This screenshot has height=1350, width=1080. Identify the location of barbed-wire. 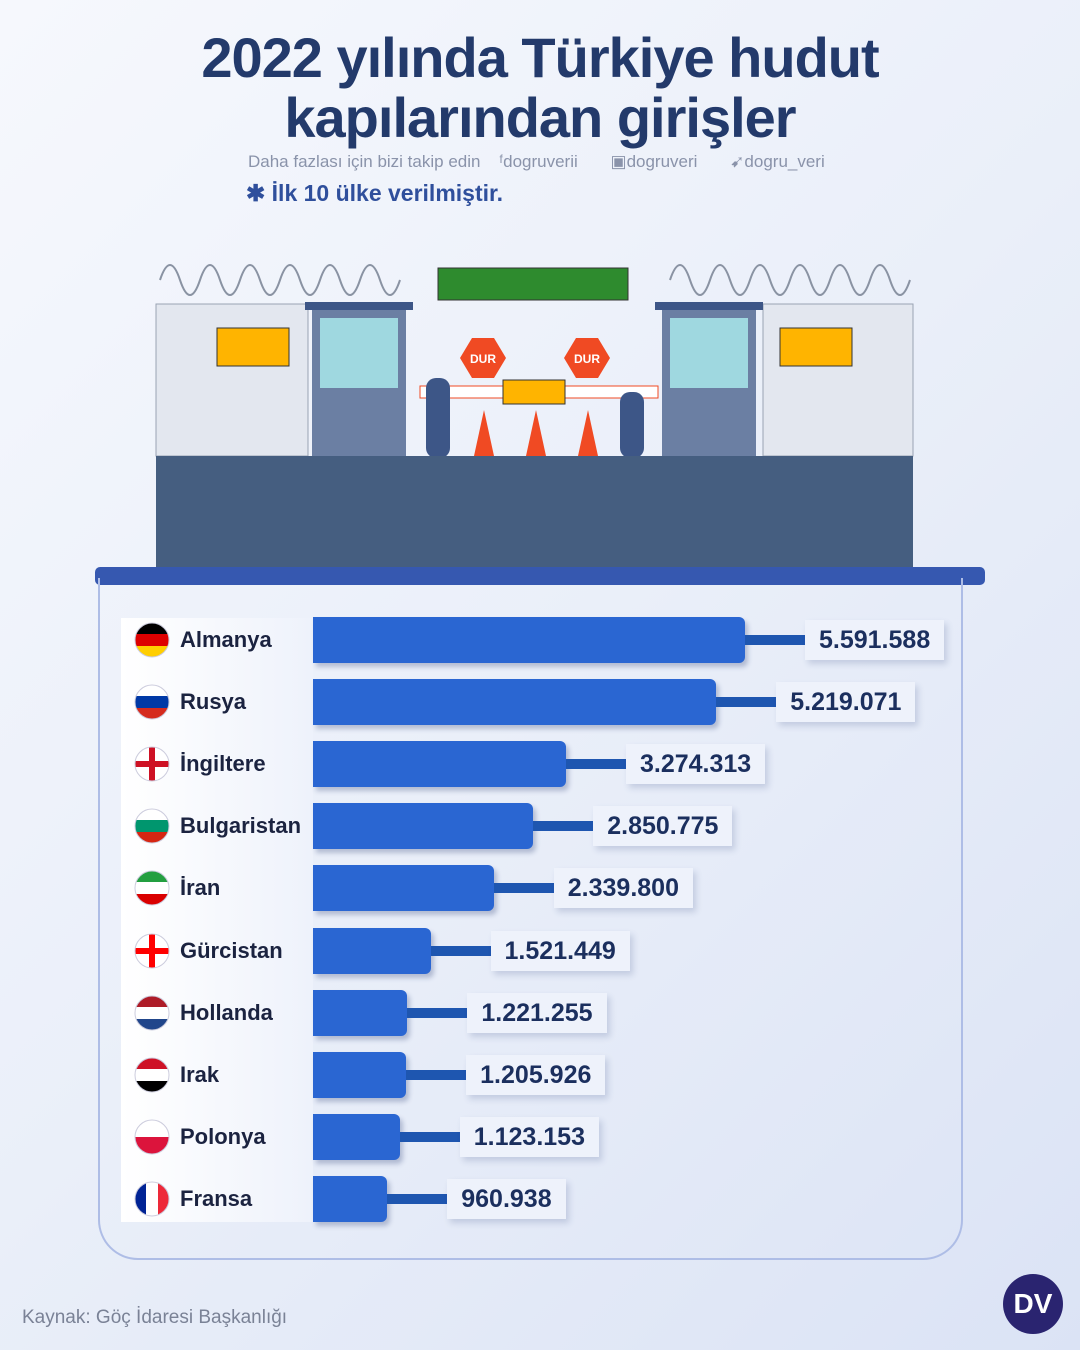
(535, 280).